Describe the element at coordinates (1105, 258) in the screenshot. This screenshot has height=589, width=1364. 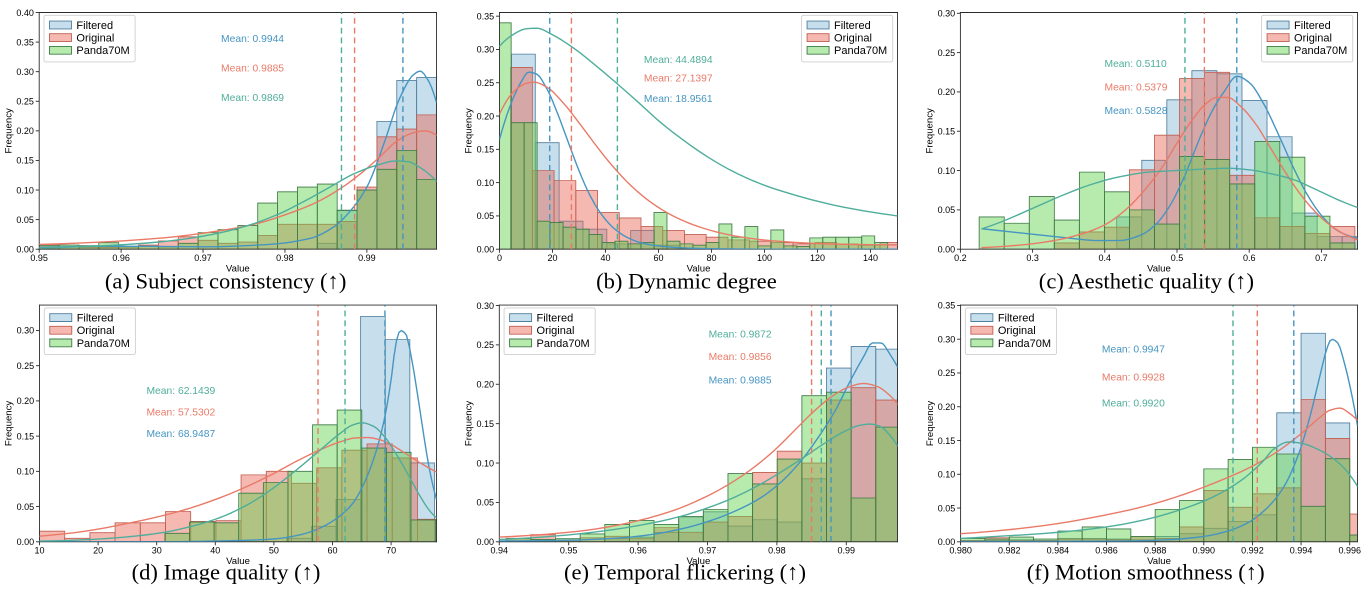
I see `svg-text: 0.4` at that location.